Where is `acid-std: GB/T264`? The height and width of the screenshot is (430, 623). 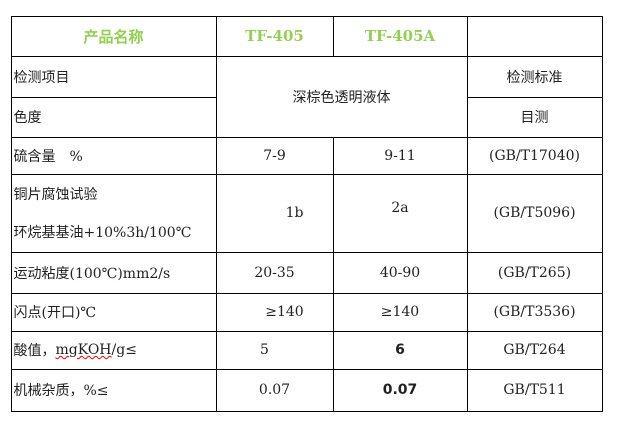
acid-std: GB/T264 is located at coordinates (534, 350).